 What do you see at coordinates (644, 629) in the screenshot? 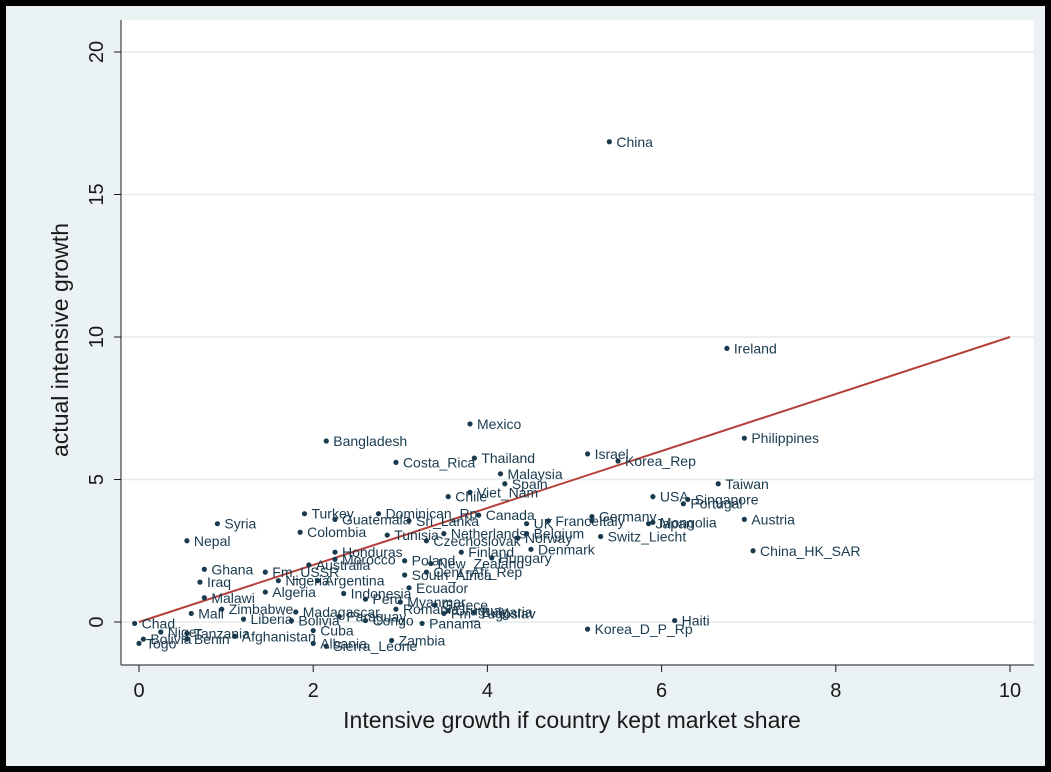
I see `point-label: Korea_D_P_Rp` at bounding box center [644, 629].